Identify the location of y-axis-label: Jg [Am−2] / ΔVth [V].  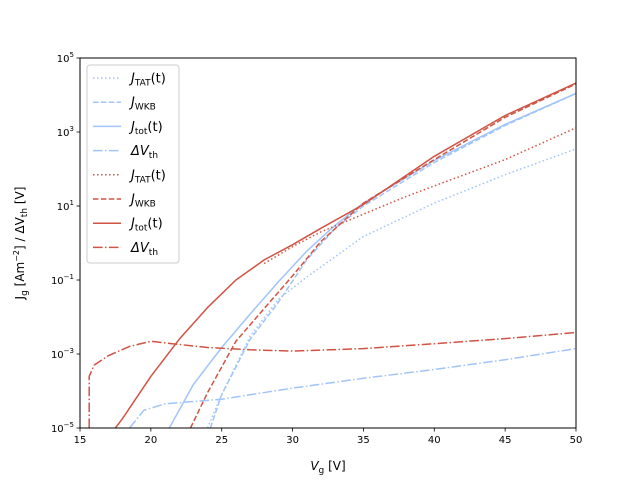
(21, 244).